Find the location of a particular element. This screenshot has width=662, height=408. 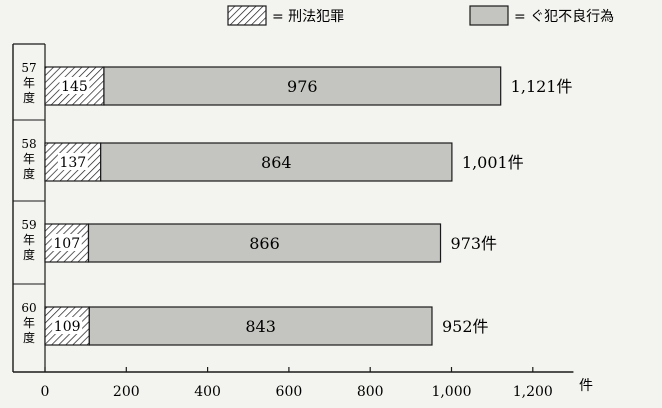

value-label: 843 is located at coordinates (260, 326).